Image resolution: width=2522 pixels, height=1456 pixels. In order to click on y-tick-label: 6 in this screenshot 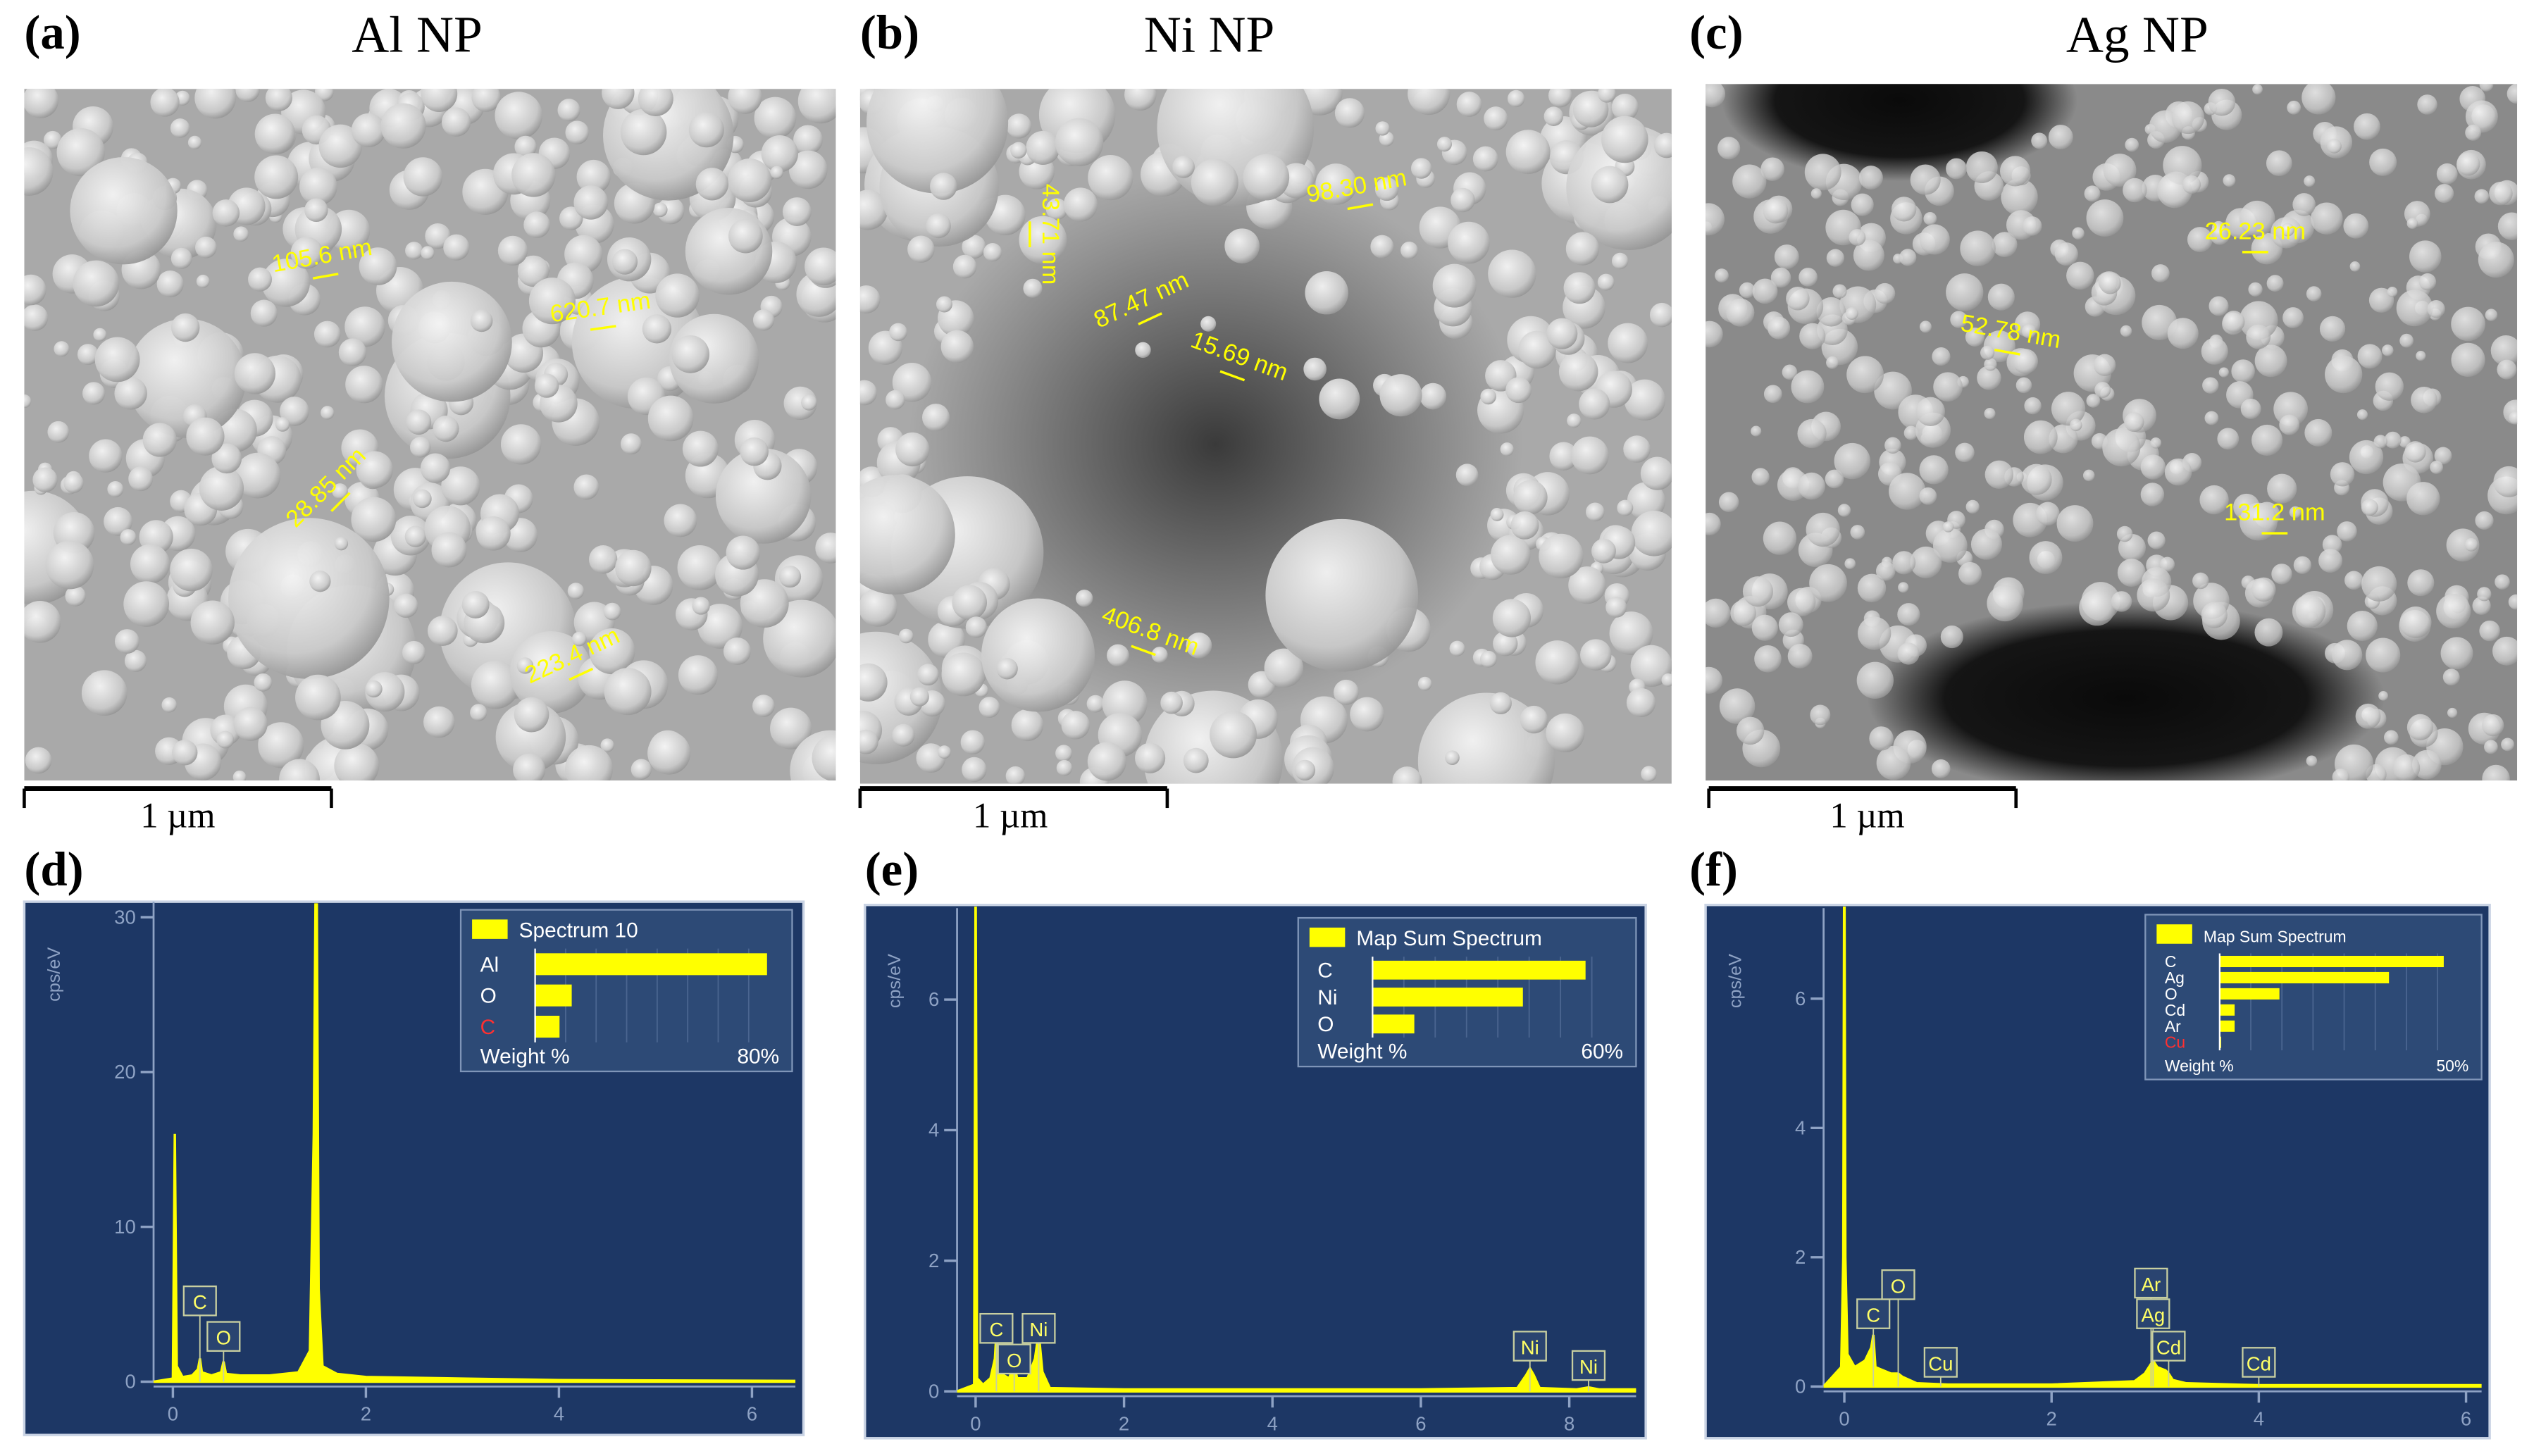, I will do `click(933, 999)`.